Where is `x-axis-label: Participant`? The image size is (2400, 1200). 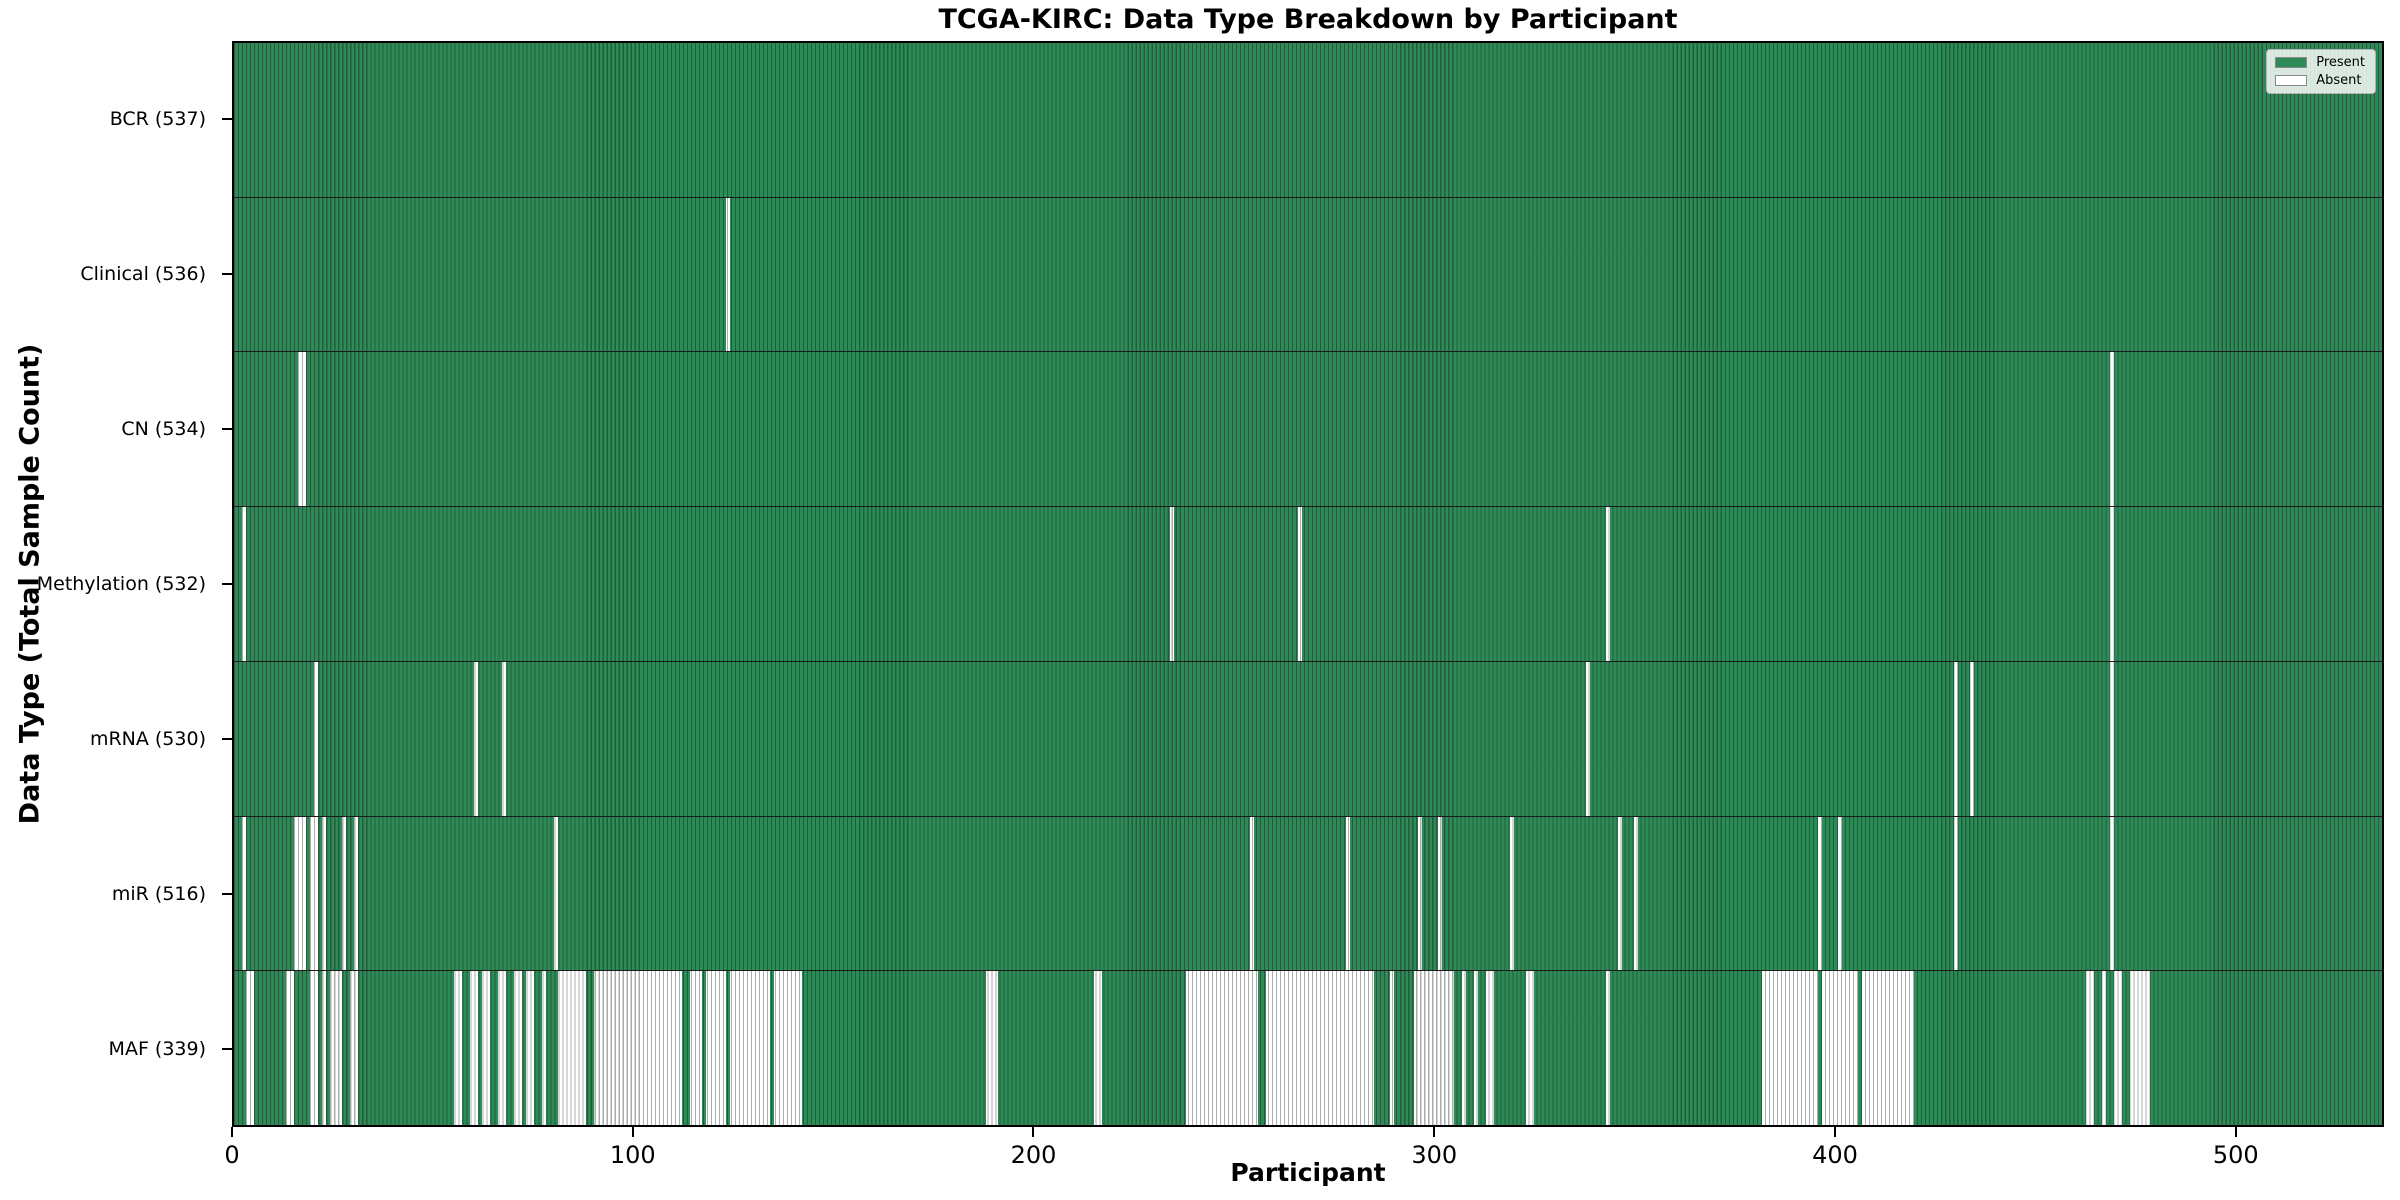 x-axis-label: Participant is located at coordinates (1308, 1172).